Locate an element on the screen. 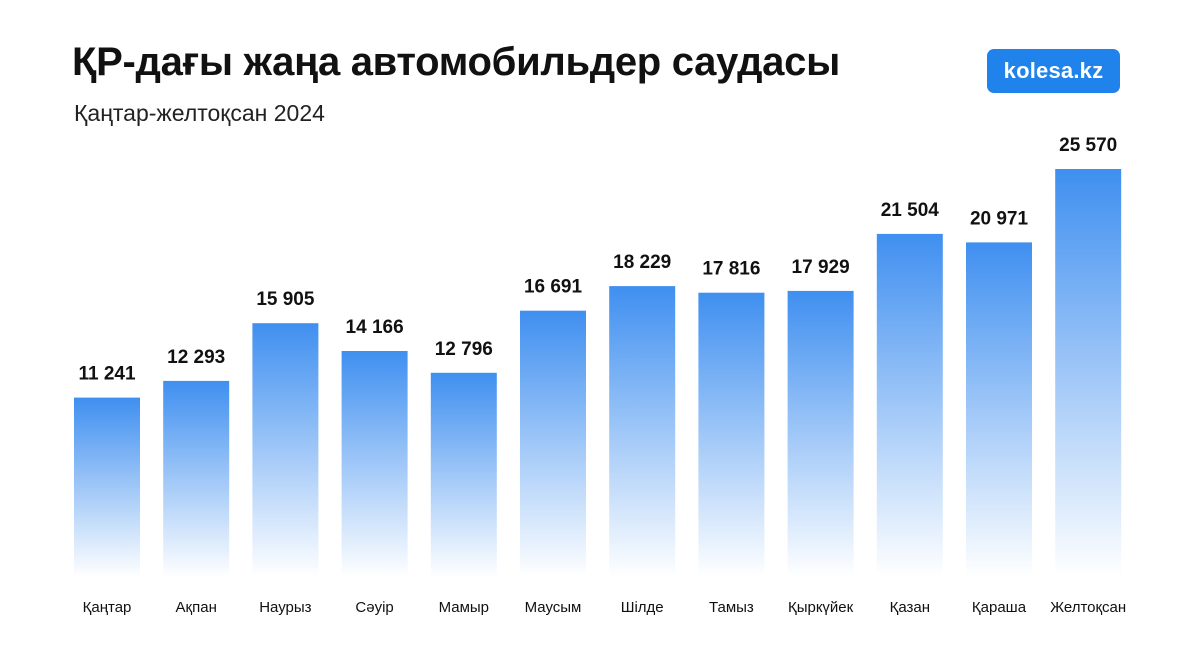 The height and width of the screenshot is (671, 1193). bar-value-label: 11 241 is located at coordinates (106, 374).